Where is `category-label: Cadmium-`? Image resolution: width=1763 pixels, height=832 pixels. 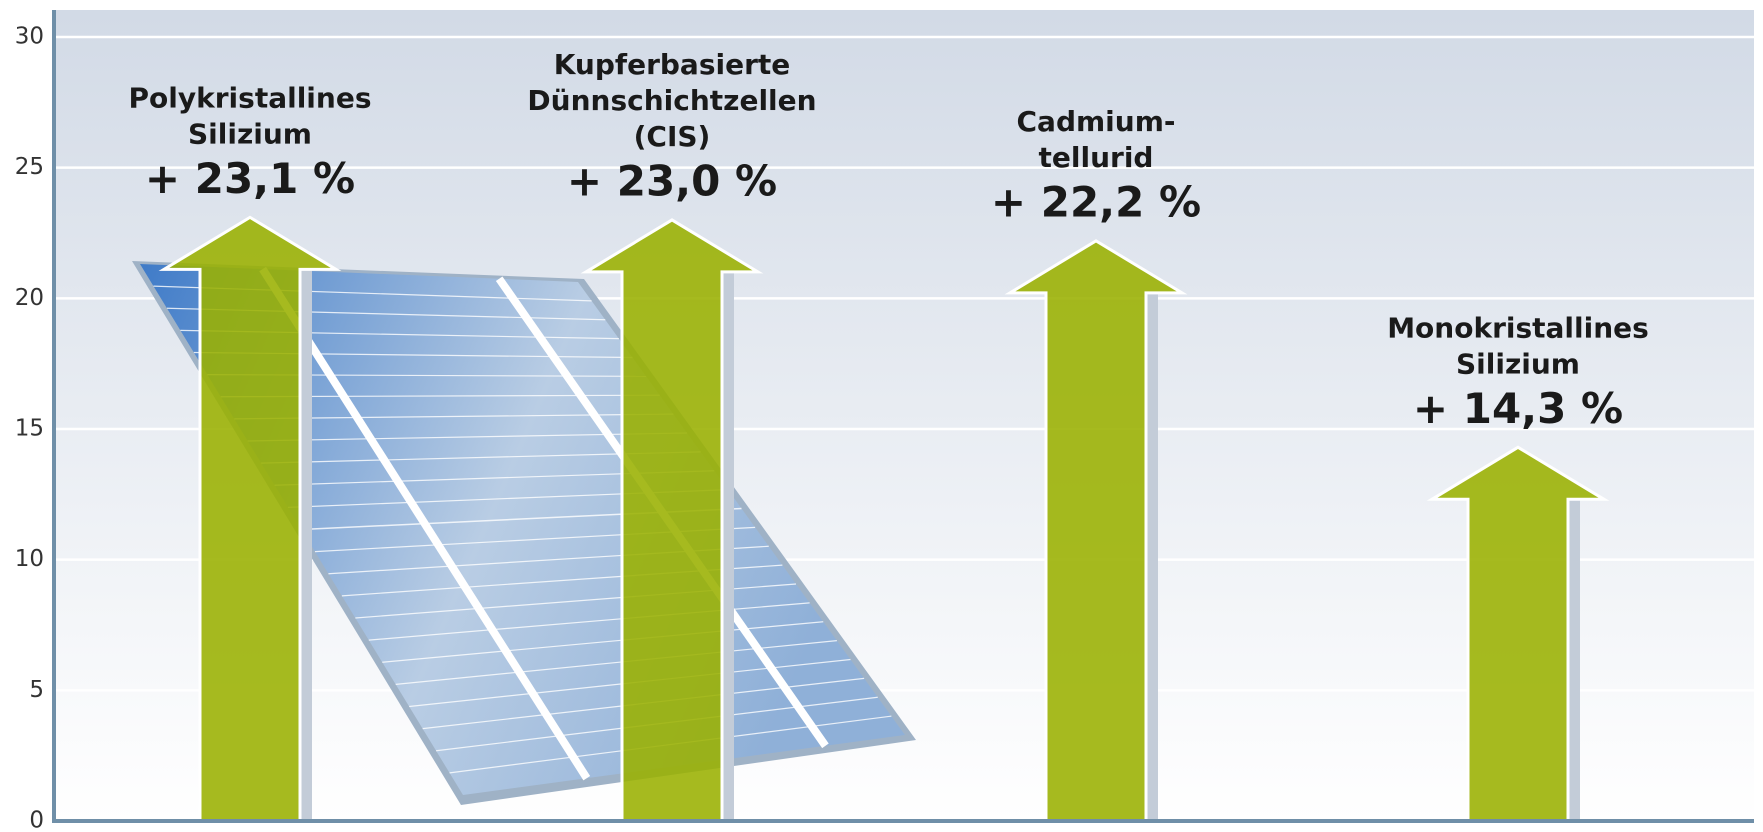 category-label: Cadmium- is located at coordinates (1096, 121).